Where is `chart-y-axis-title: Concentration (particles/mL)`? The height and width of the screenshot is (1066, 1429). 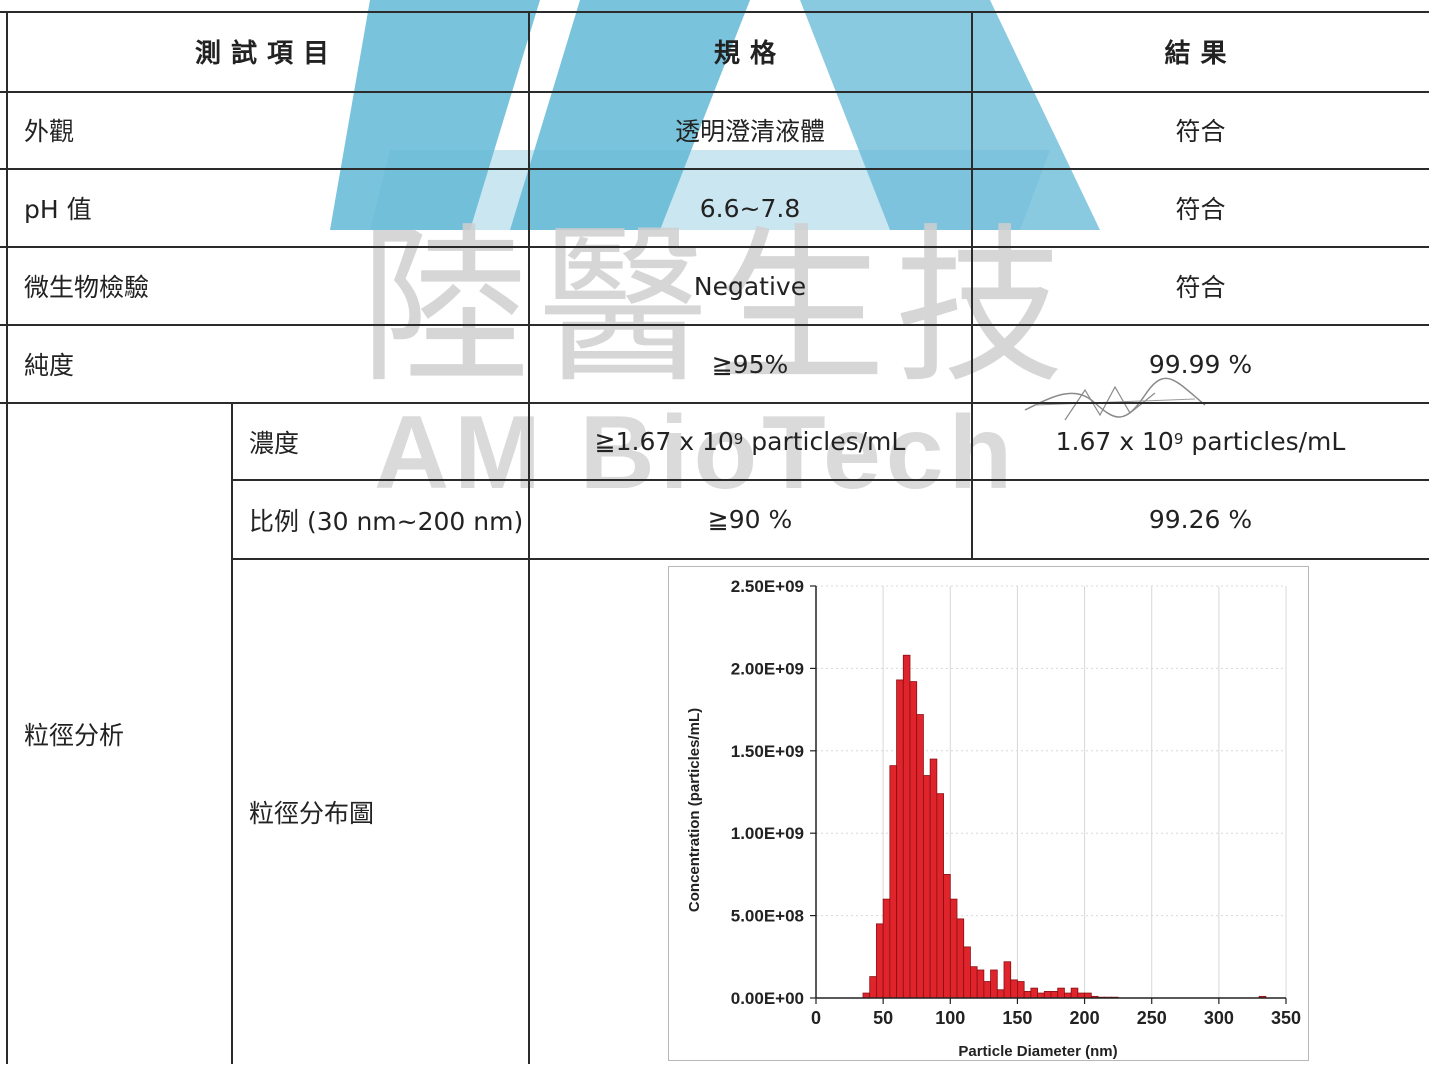
chart-y-axis-title: Concentration (particles/mL) is located at coordinates (694, 810).